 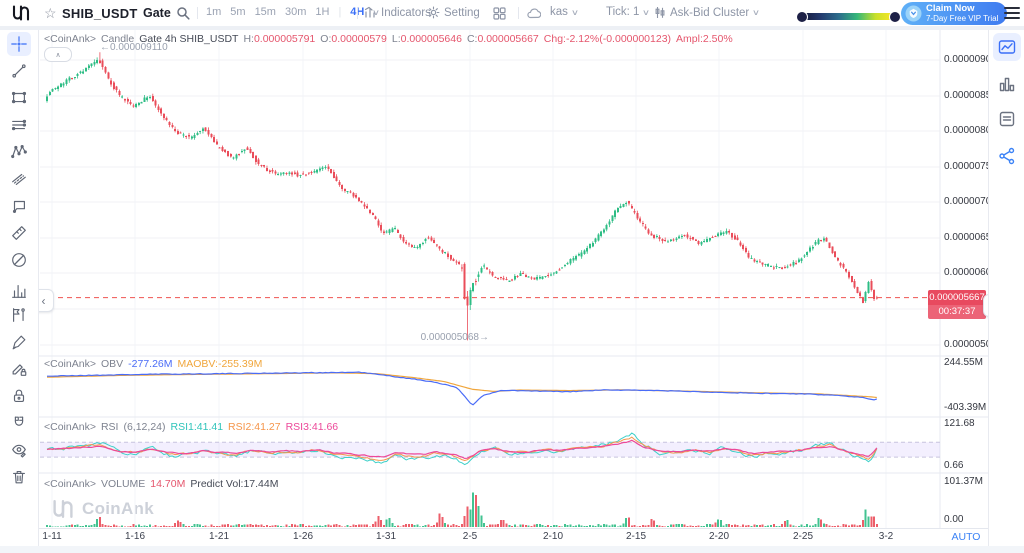 What do you see at coordinates (433, 12) in the screenshot?
I see `gear-icon` at bounding box center [433, 12].